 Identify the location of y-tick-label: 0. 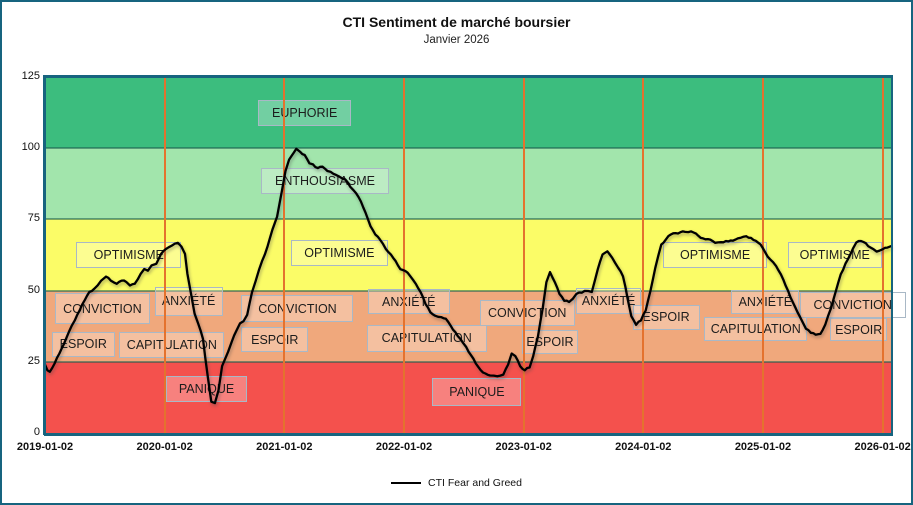
(36, 432).